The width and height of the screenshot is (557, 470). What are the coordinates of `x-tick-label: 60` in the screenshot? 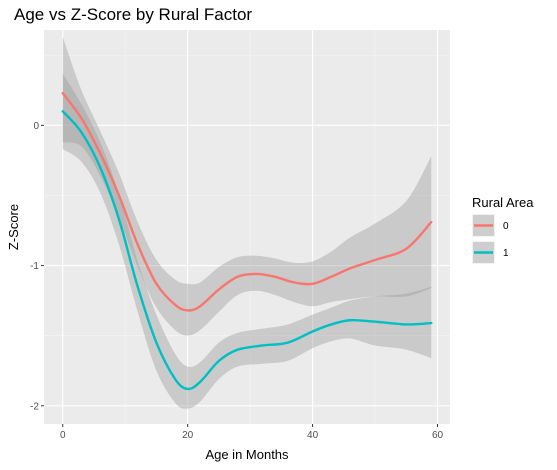 It's located at (438, 435).